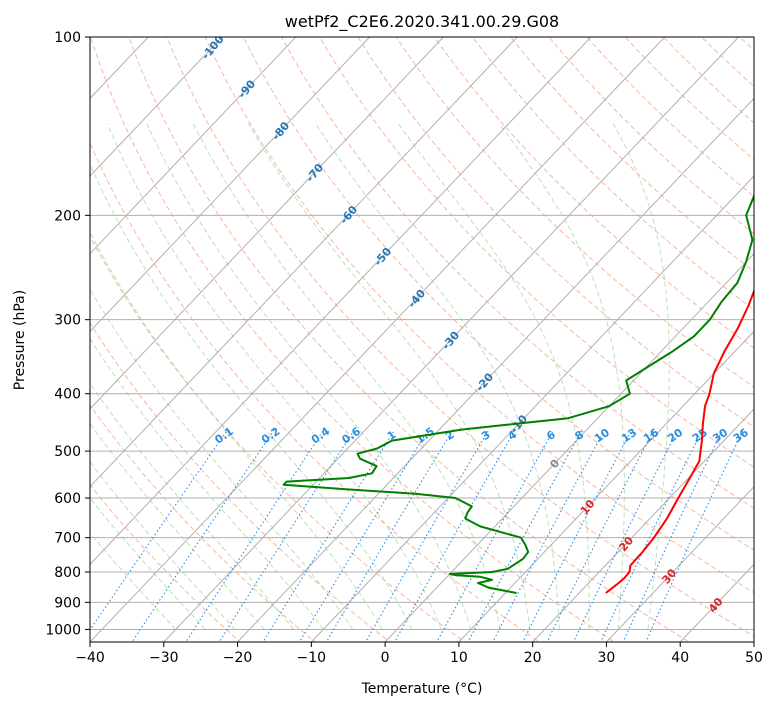  Describe the element at coordinates (67, 573) in the screenshot. I see `y-tick-label: 800` at that location.